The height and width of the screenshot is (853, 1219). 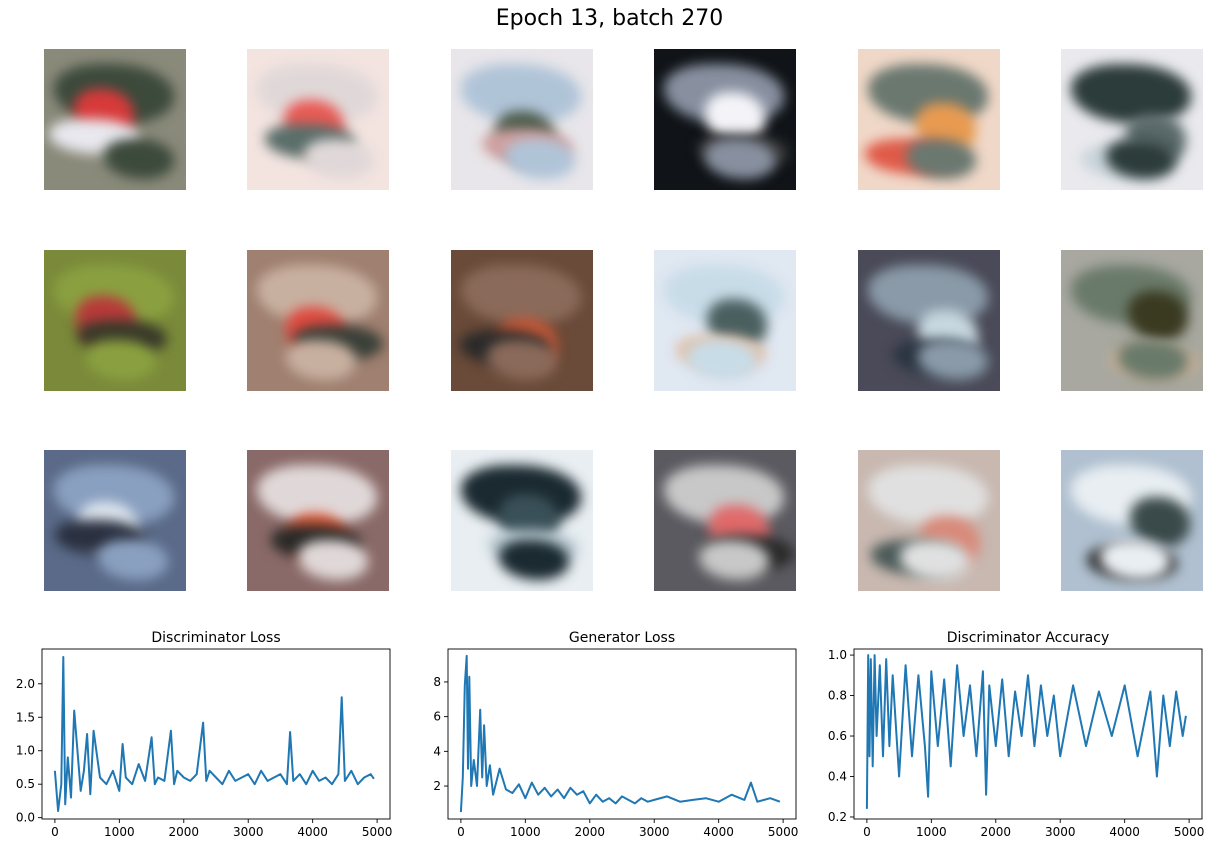 What do you see at coordinates (622, 638) in the screenshot?
I see `chart-title: Generator Loss` at bounding box center [622, 638].